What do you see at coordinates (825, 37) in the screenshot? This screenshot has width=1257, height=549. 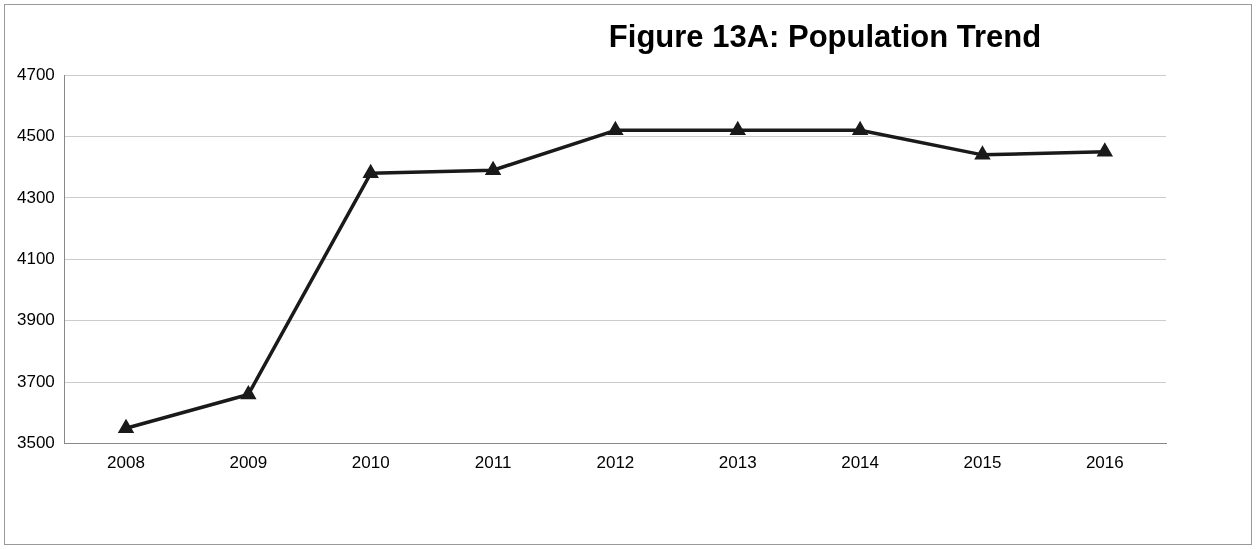 I see `chart-title: Figure 13A: Population Trend` at bounding box center [825, 37].